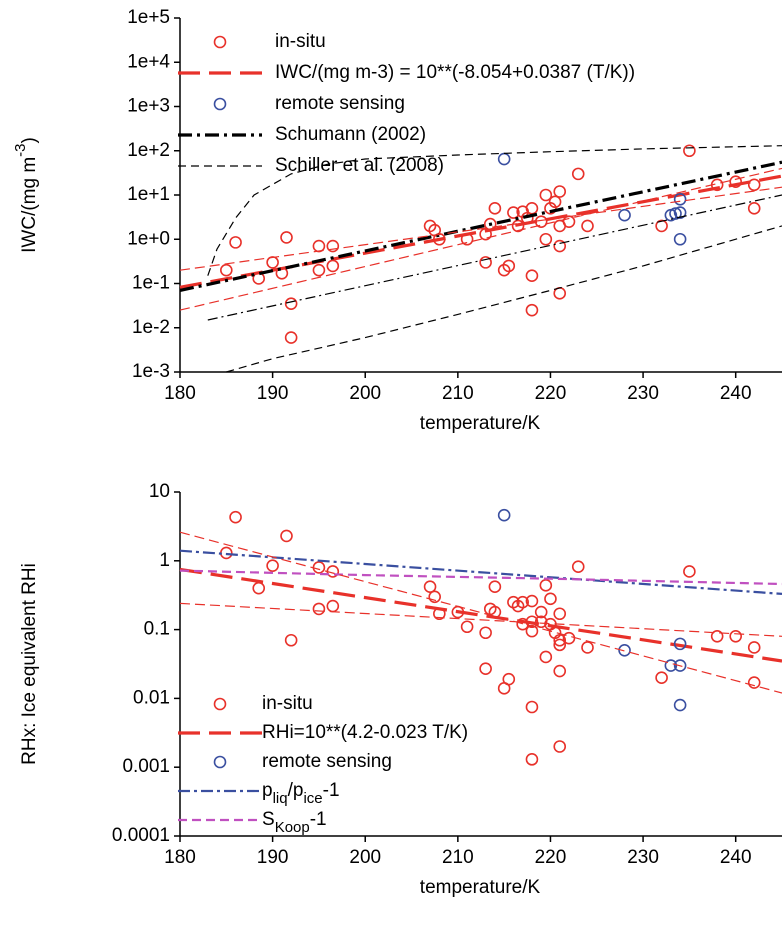  Describe the element at coordinates (359, 165) in the screenshot. I see `legend-label: Schiller et al. (2008)` at that location.